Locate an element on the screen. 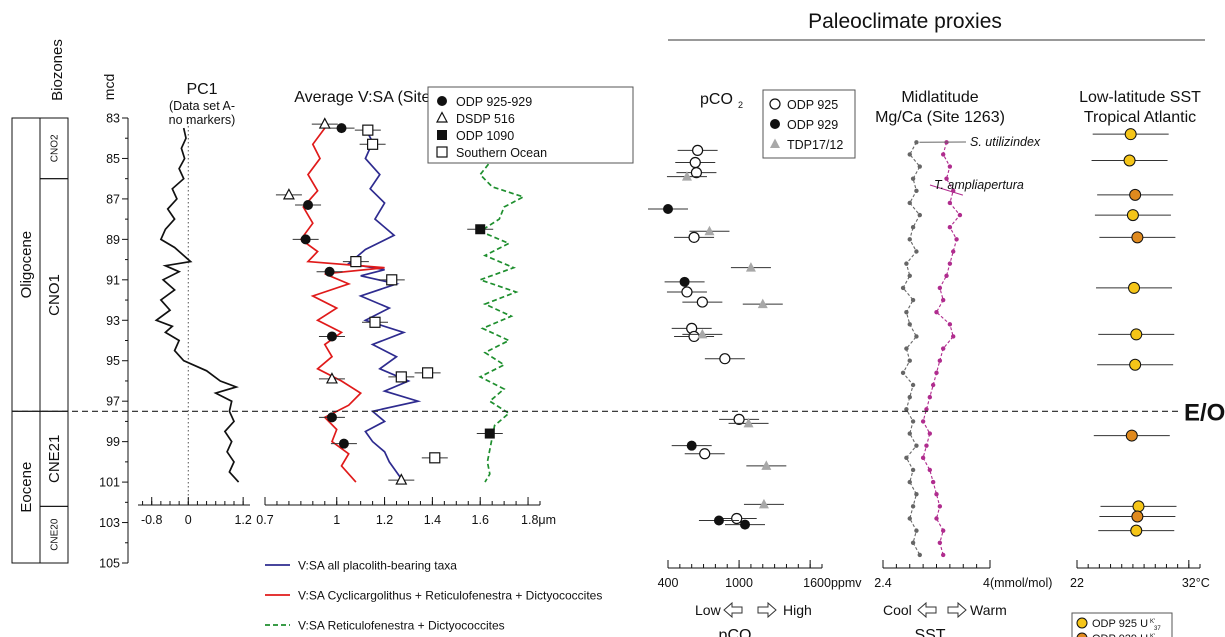 This screenshot has width=1225, height=637. data-point-gray-triangle is located at coordinates (762, 303).